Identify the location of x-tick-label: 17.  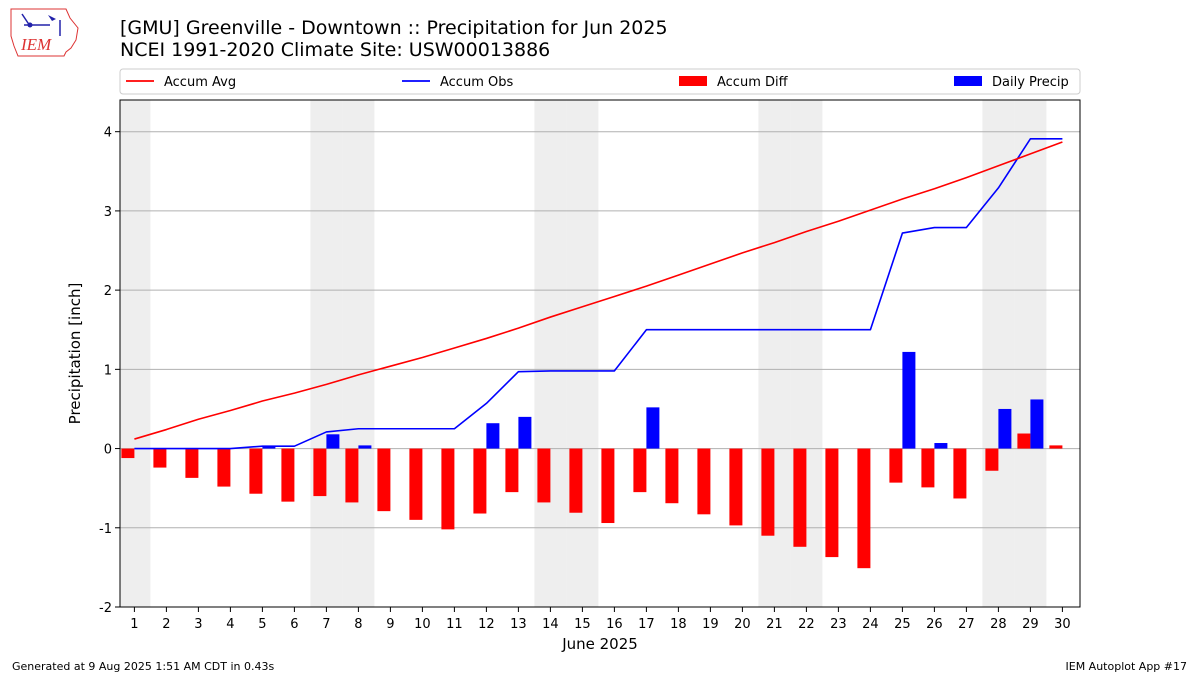
(646, 624).